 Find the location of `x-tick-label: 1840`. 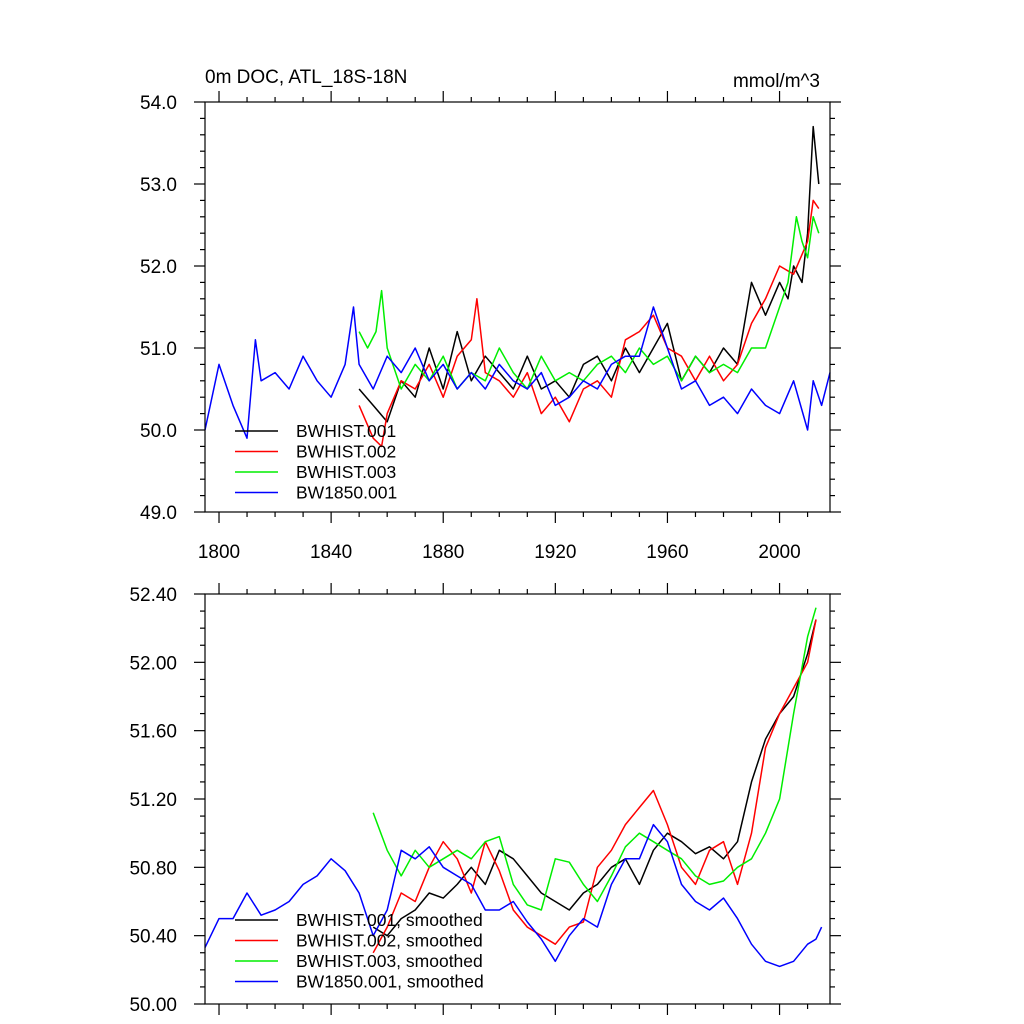

x-tick-label: 1840 is located at coordinates (331, 552).